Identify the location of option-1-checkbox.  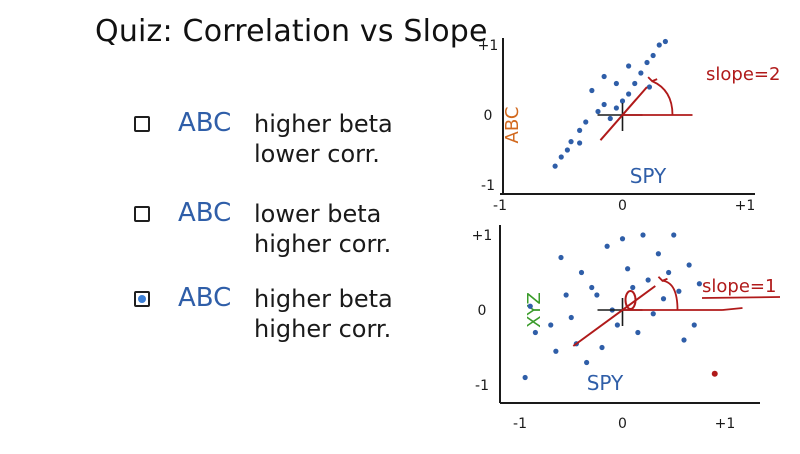
(142, 124).